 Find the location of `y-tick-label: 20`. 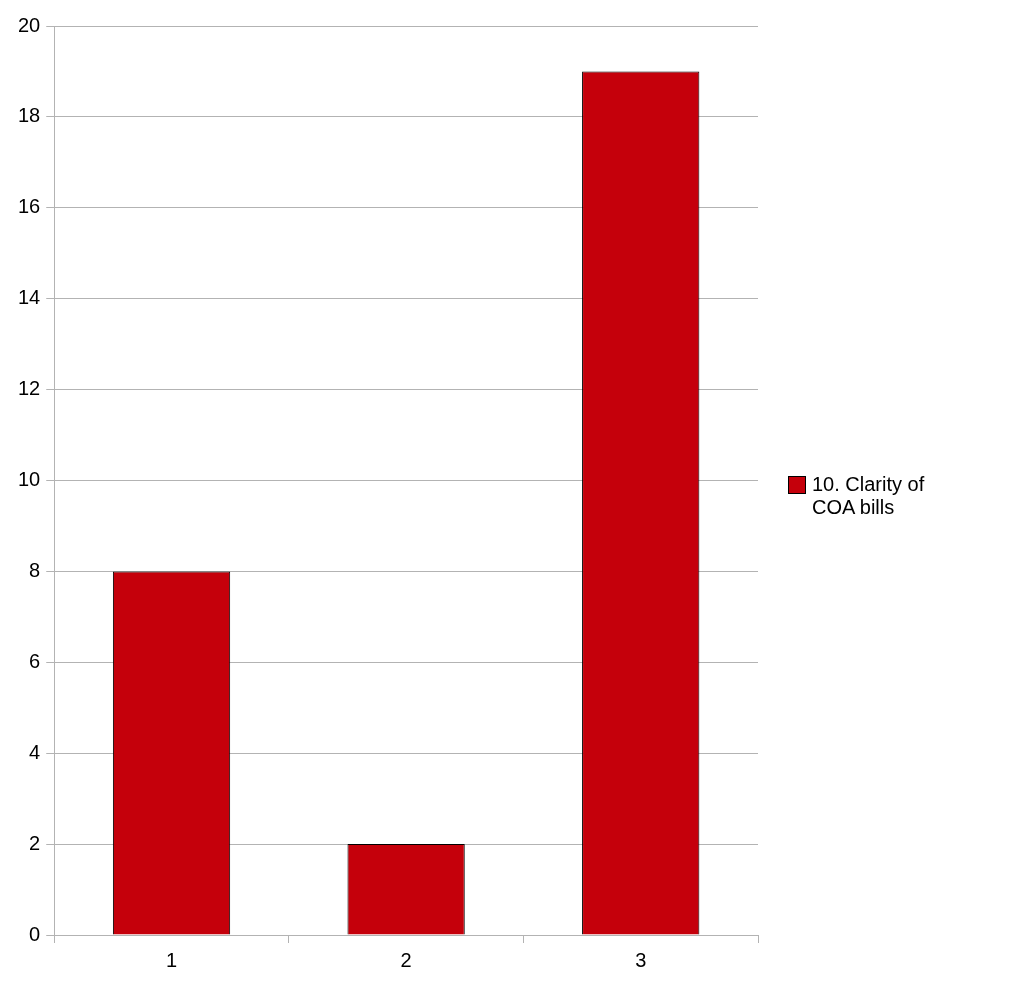

y-tick-label: 20 is located at coordinates (29, 24).